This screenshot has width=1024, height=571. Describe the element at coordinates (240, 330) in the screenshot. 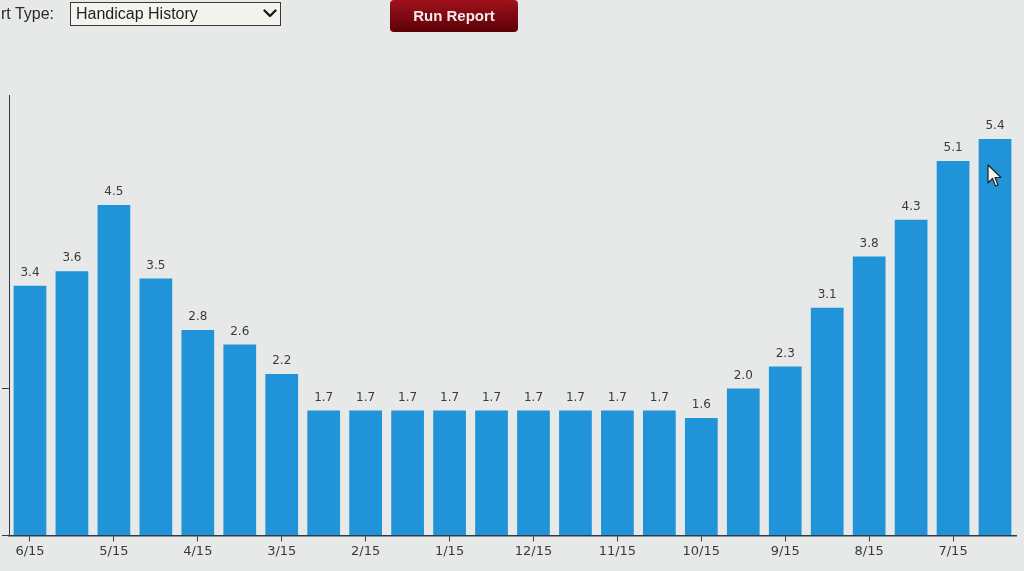

I see `data-label: 2.6` at that location.